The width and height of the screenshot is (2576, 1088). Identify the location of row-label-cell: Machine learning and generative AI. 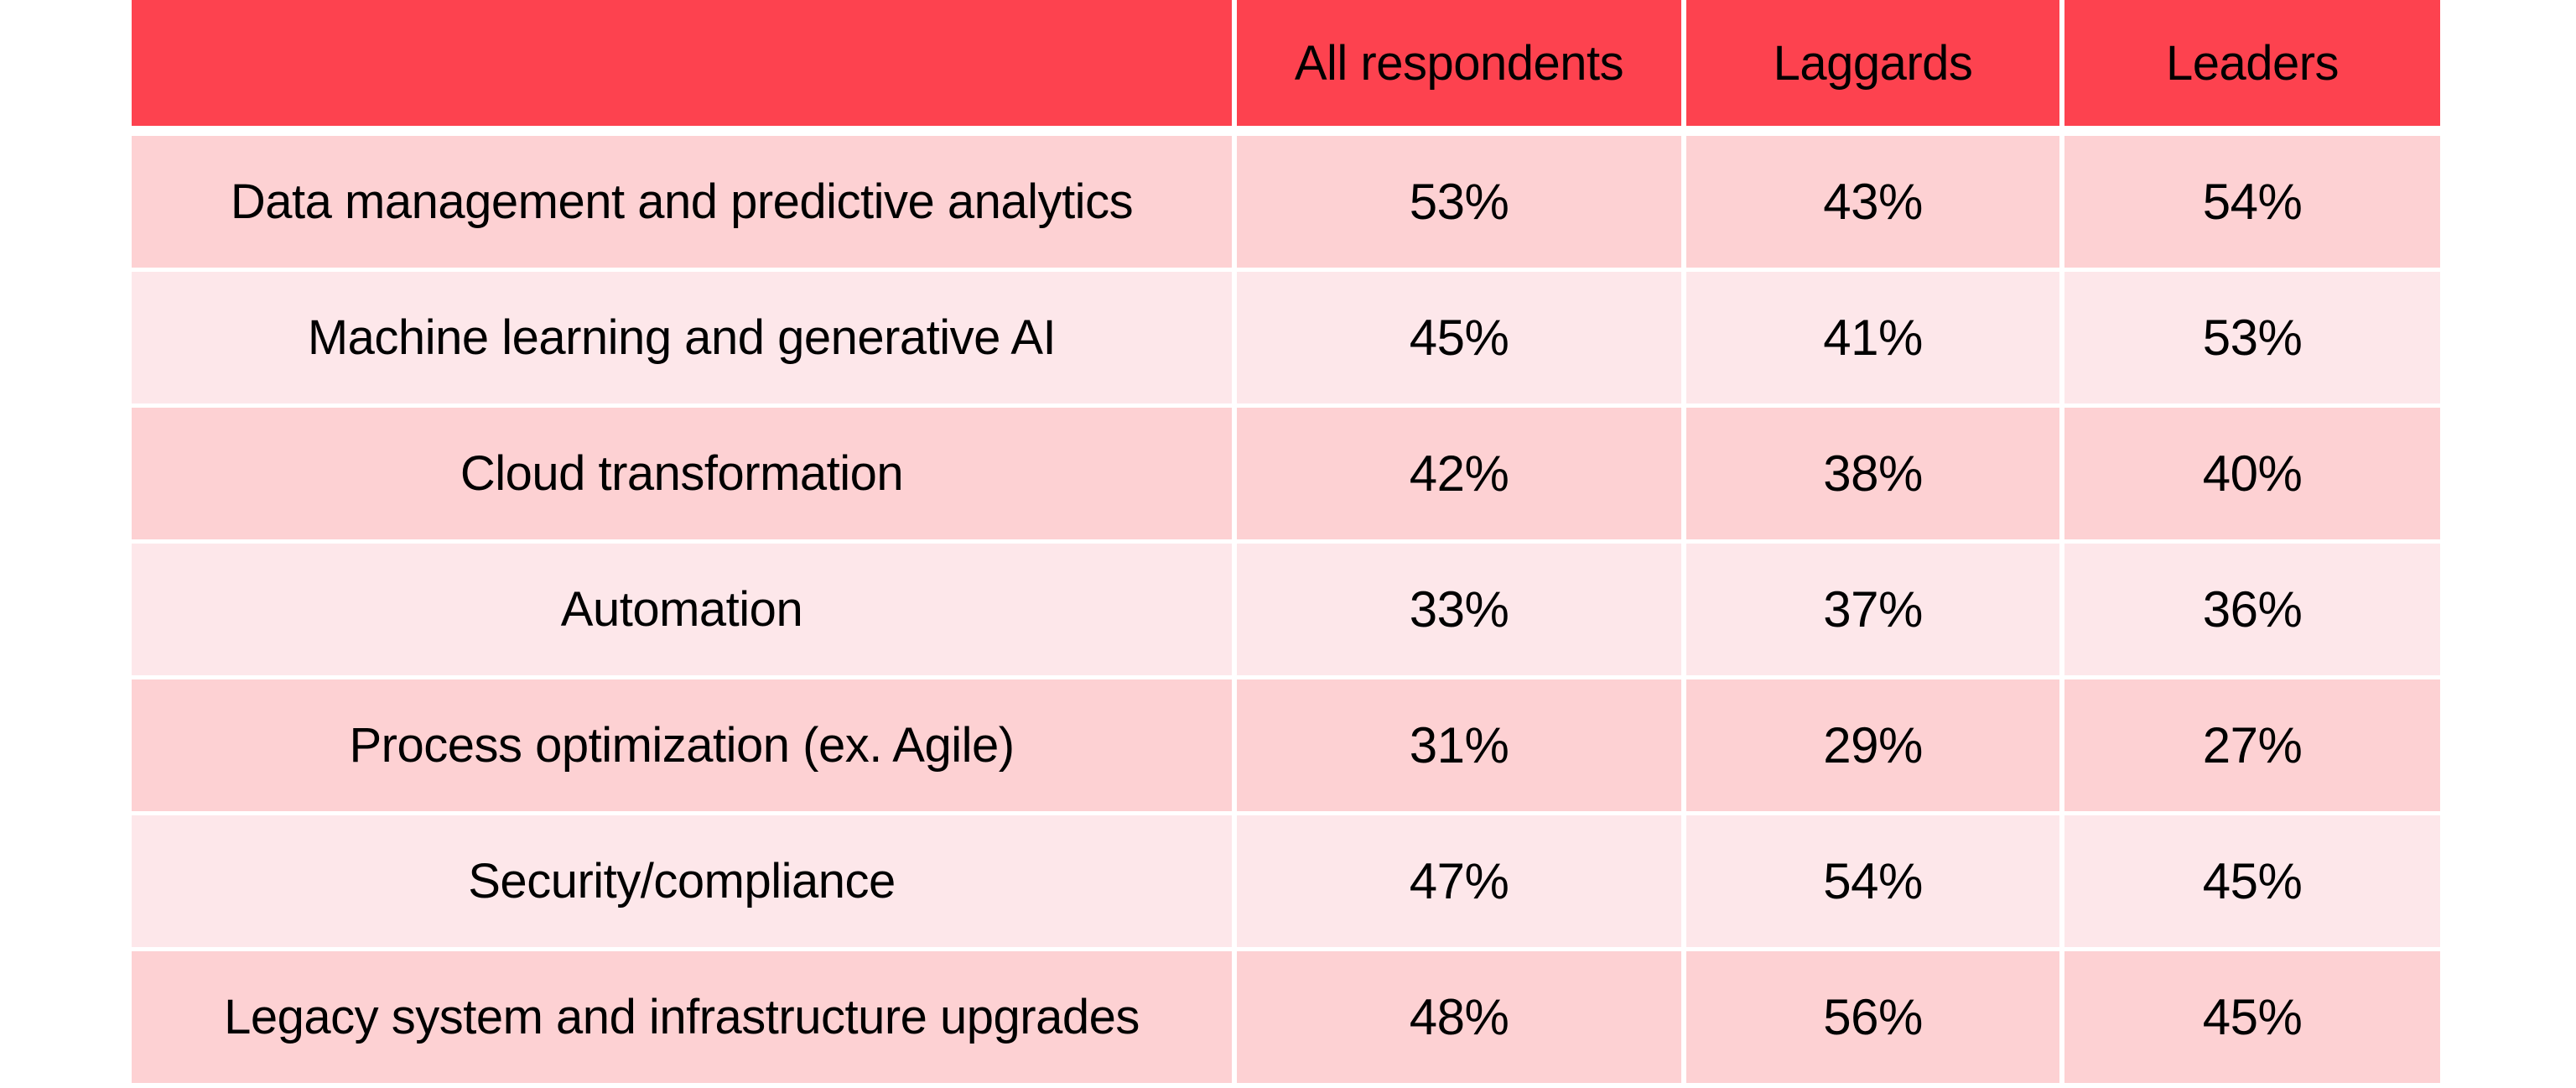
(682, 337).